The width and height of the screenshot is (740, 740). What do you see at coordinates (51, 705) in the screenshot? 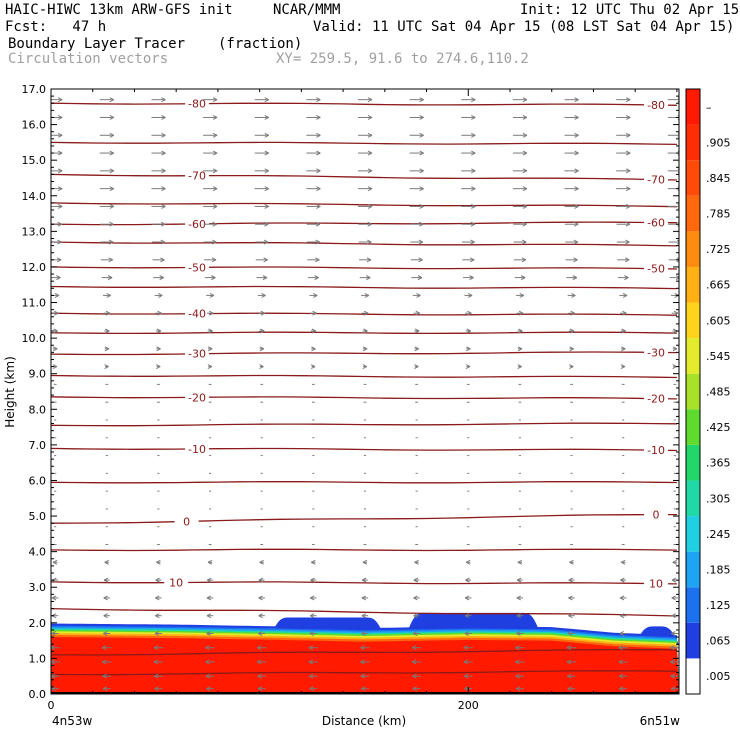
I see `x-tick-label: 0` at bounding box center [51, 705].